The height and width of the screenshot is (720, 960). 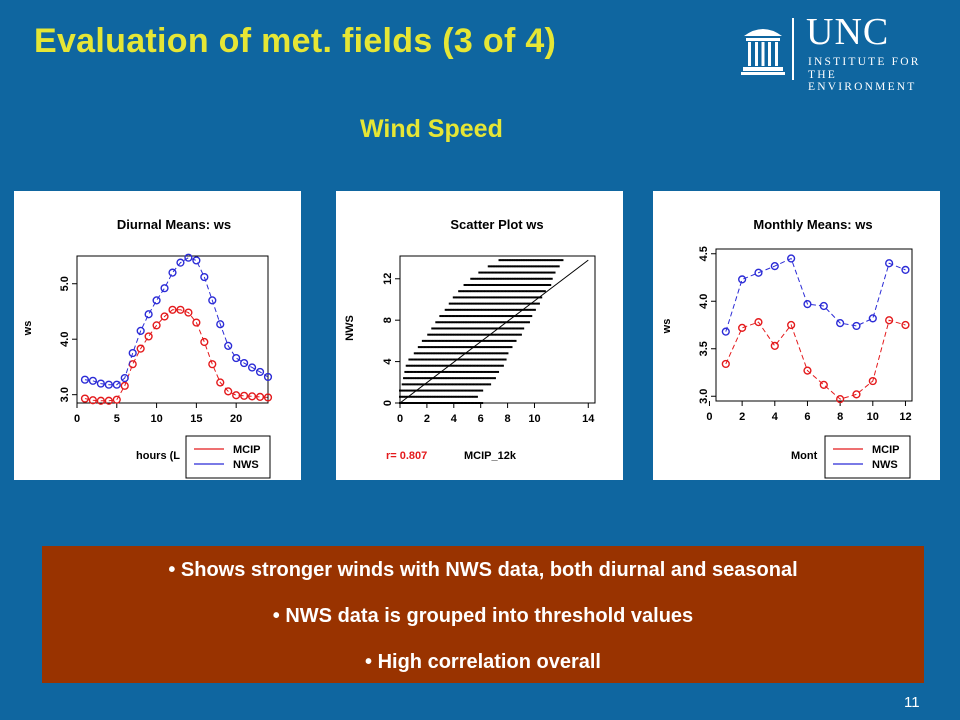 What do you see at coordinates (704, 348) in the screenshot?
I see `y-tick-label: 3.5` at bounding box center [704, 348].